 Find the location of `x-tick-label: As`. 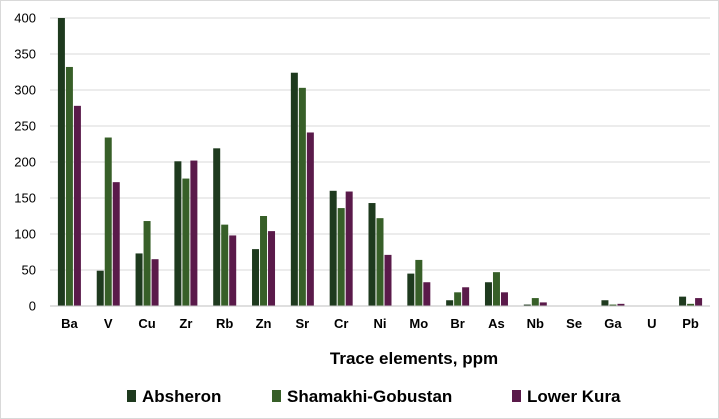

x-tick-label: As is located at coordinates (496, 323).